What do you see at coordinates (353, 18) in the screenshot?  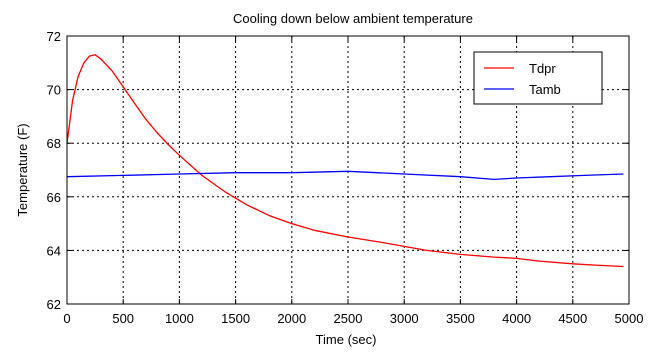 I see `chart-title: Cooling down below ambient temperature` at bounding box center [353, 18].